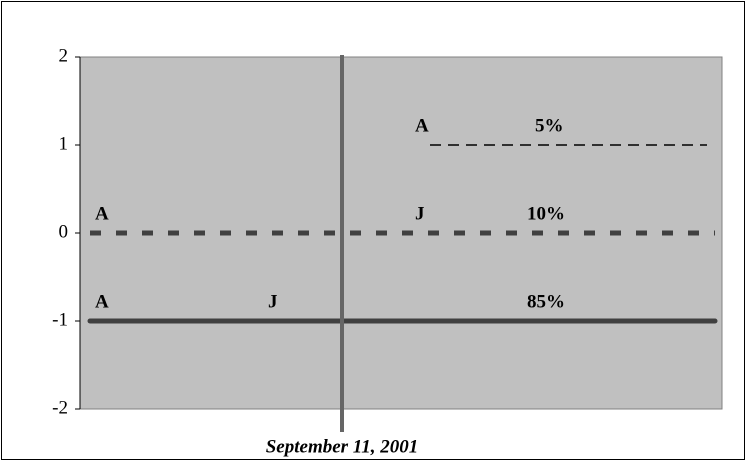  Describe the element at coordinates (60, 319) in the screenshot. I see `y-tick-label: -1` at that location.